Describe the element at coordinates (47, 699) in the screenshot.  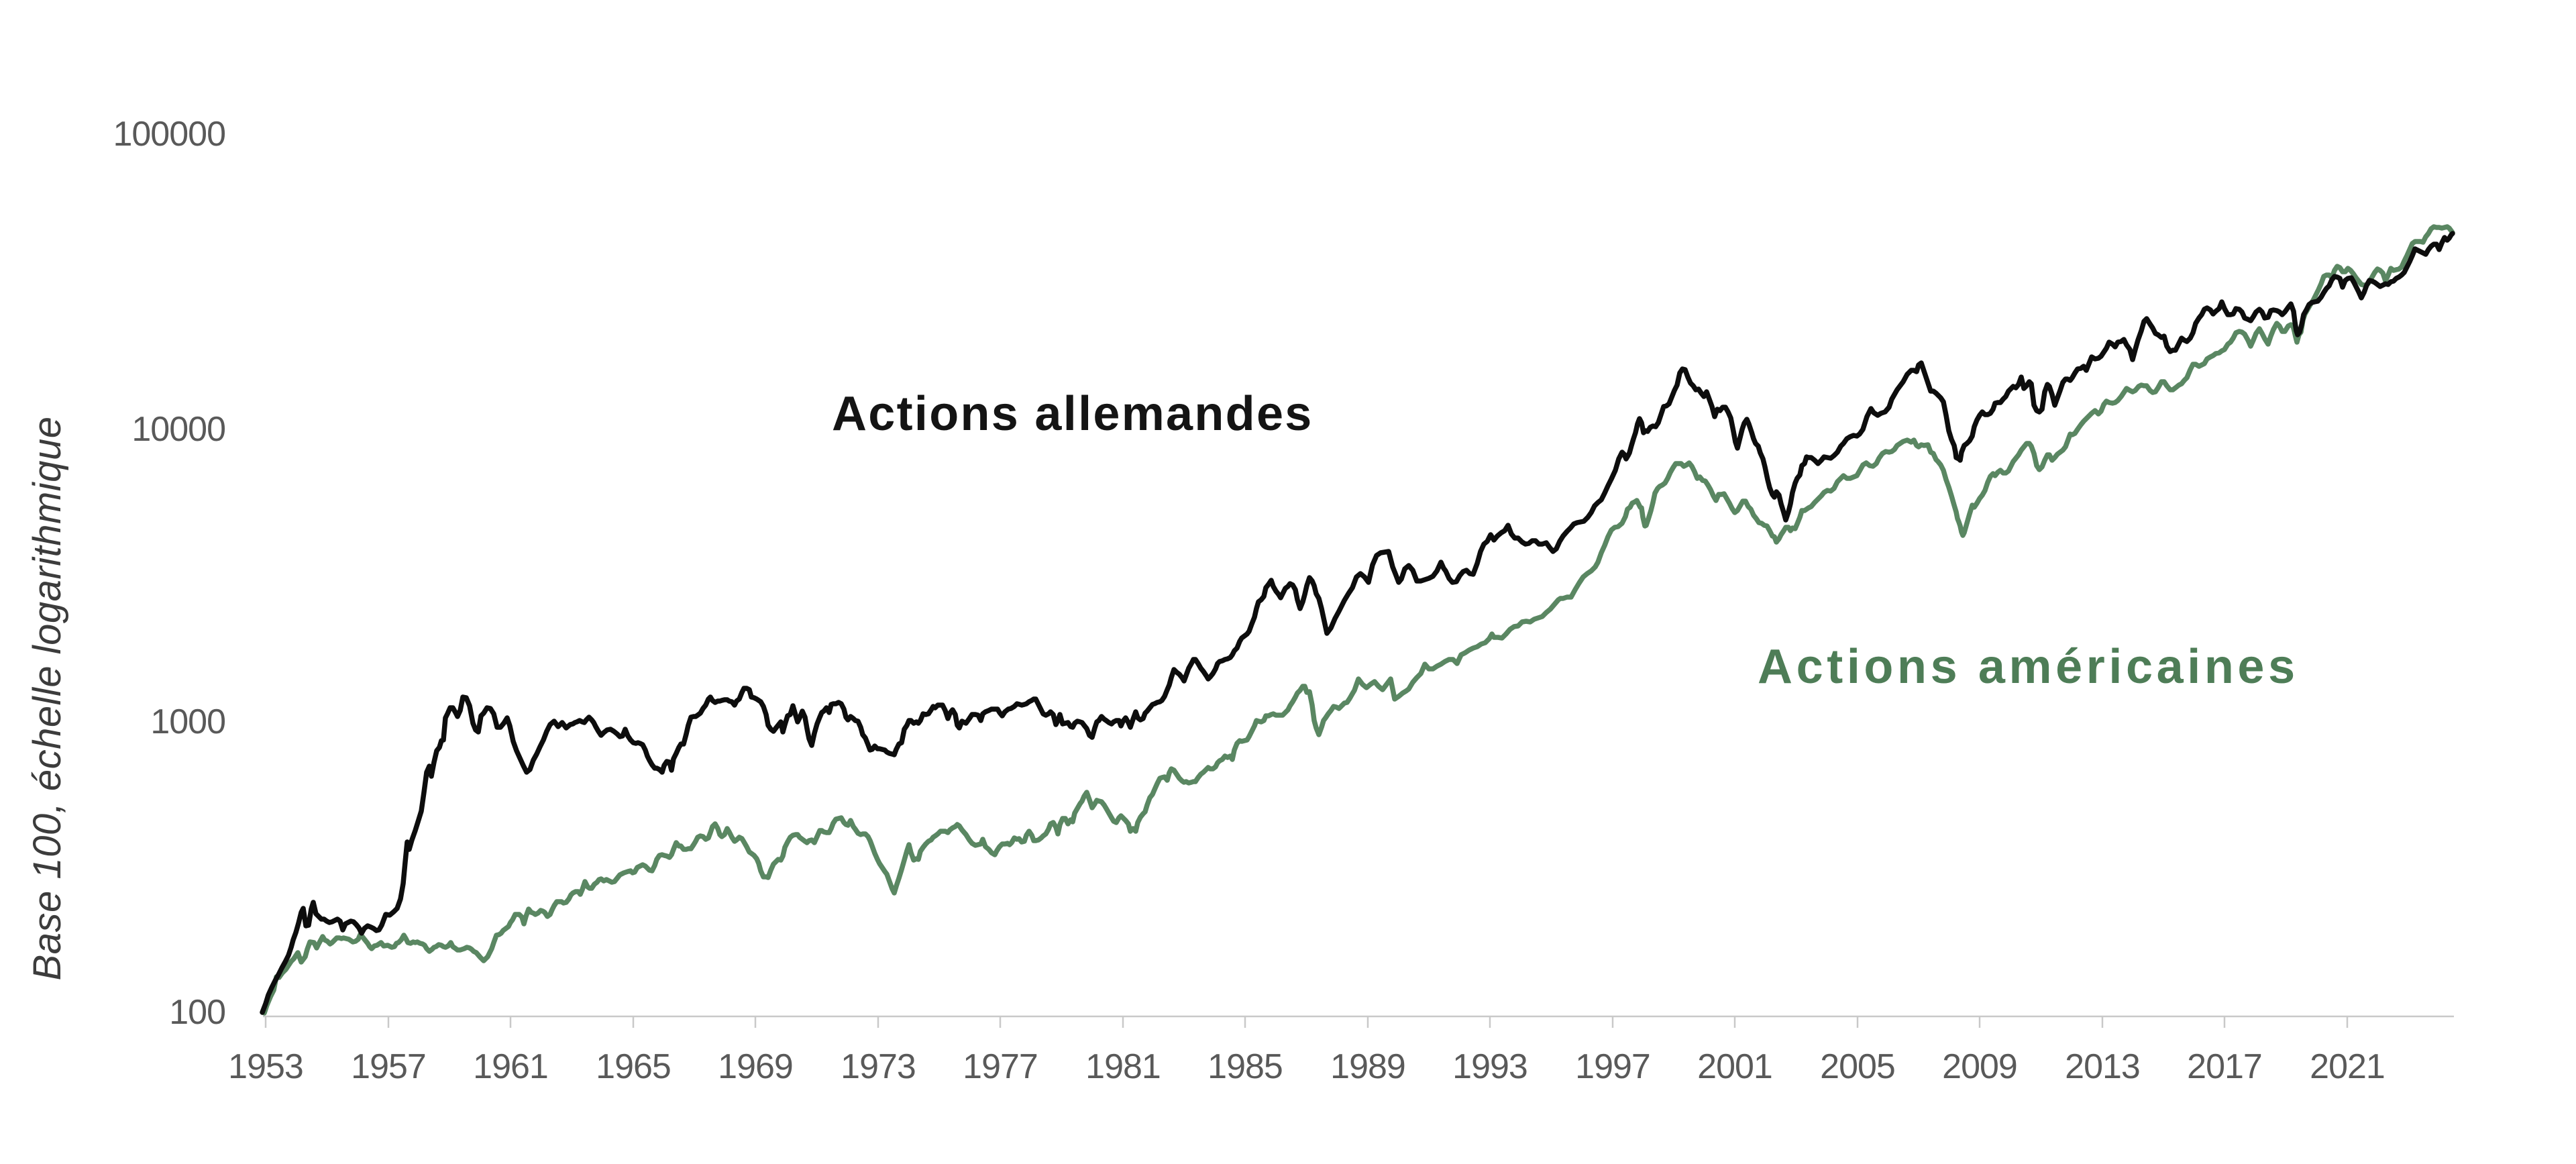
I see `svg-text:Base 100, échelle logarithmiqu: Base 100, échelle logarithmique` at that location.